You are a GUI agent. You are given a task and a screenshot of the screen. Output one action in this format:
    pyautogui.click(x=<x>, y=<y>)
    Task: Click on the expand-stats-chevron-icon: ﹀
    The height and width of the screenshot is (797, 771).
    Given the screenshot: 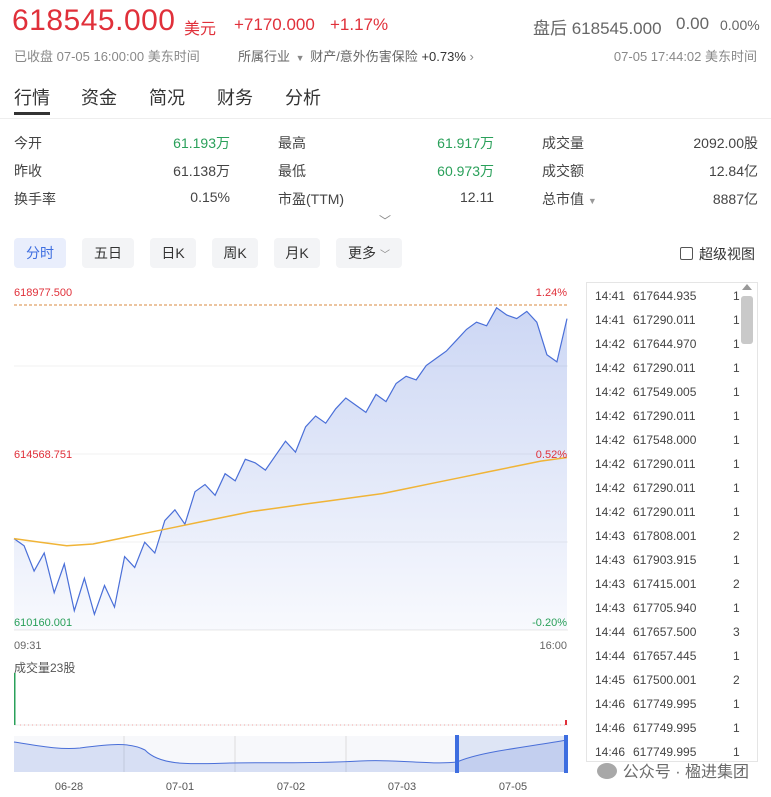 What is the action you would take?
    pyautogui.click(x=385, y=221)
    